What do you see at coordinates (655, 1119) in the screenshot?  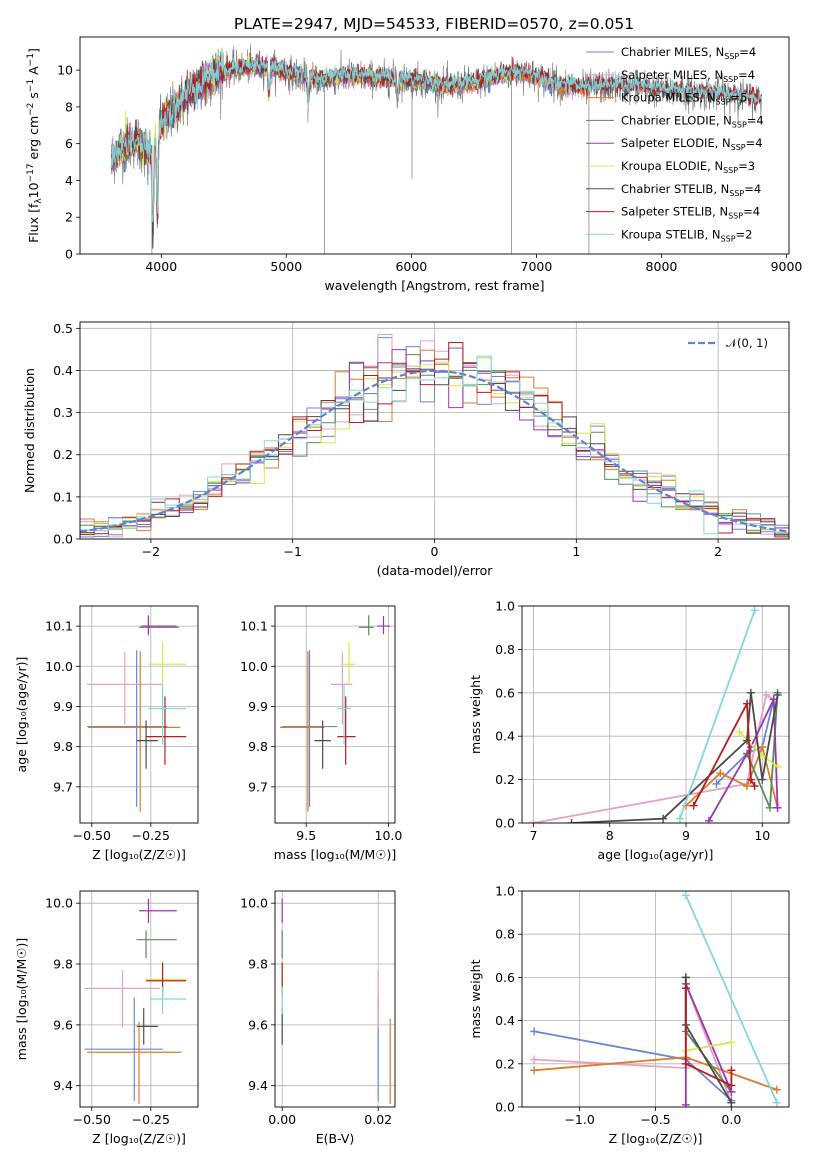 I see `x-tick-label: −0.5` at bounding box center [655, 1119].